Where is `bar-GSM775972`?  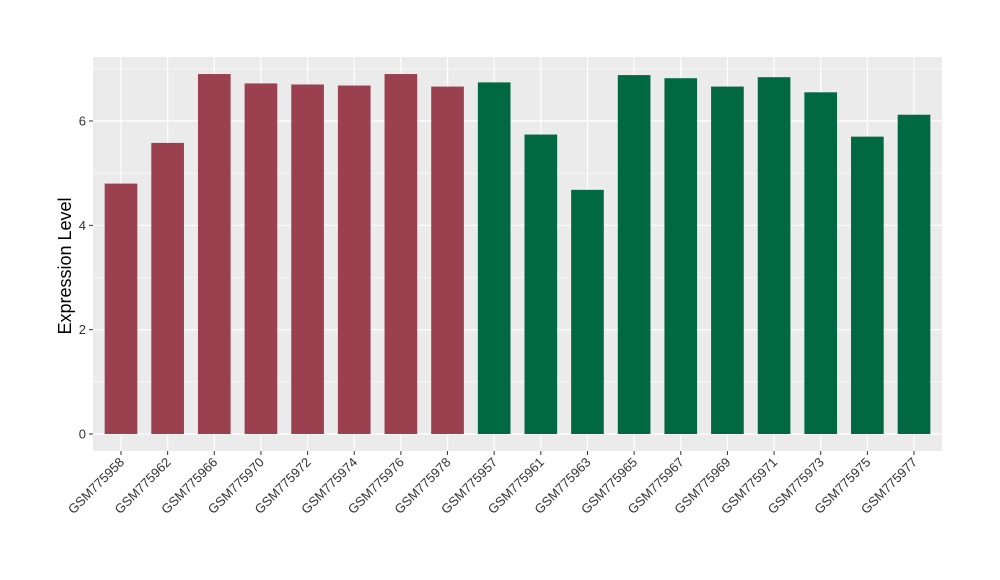 bar-GSM775972 is located at coordinates (307, 259).